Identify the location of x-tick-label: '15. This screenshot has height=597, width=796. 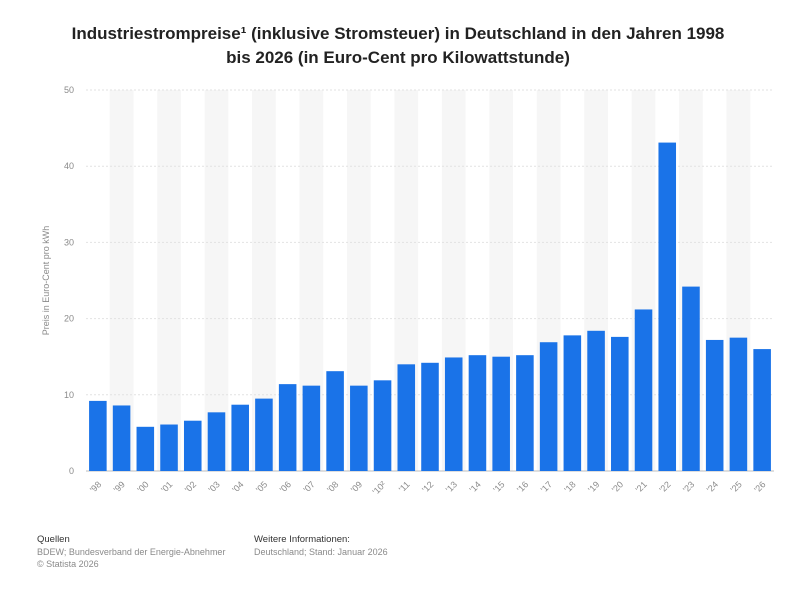
(498, 486).